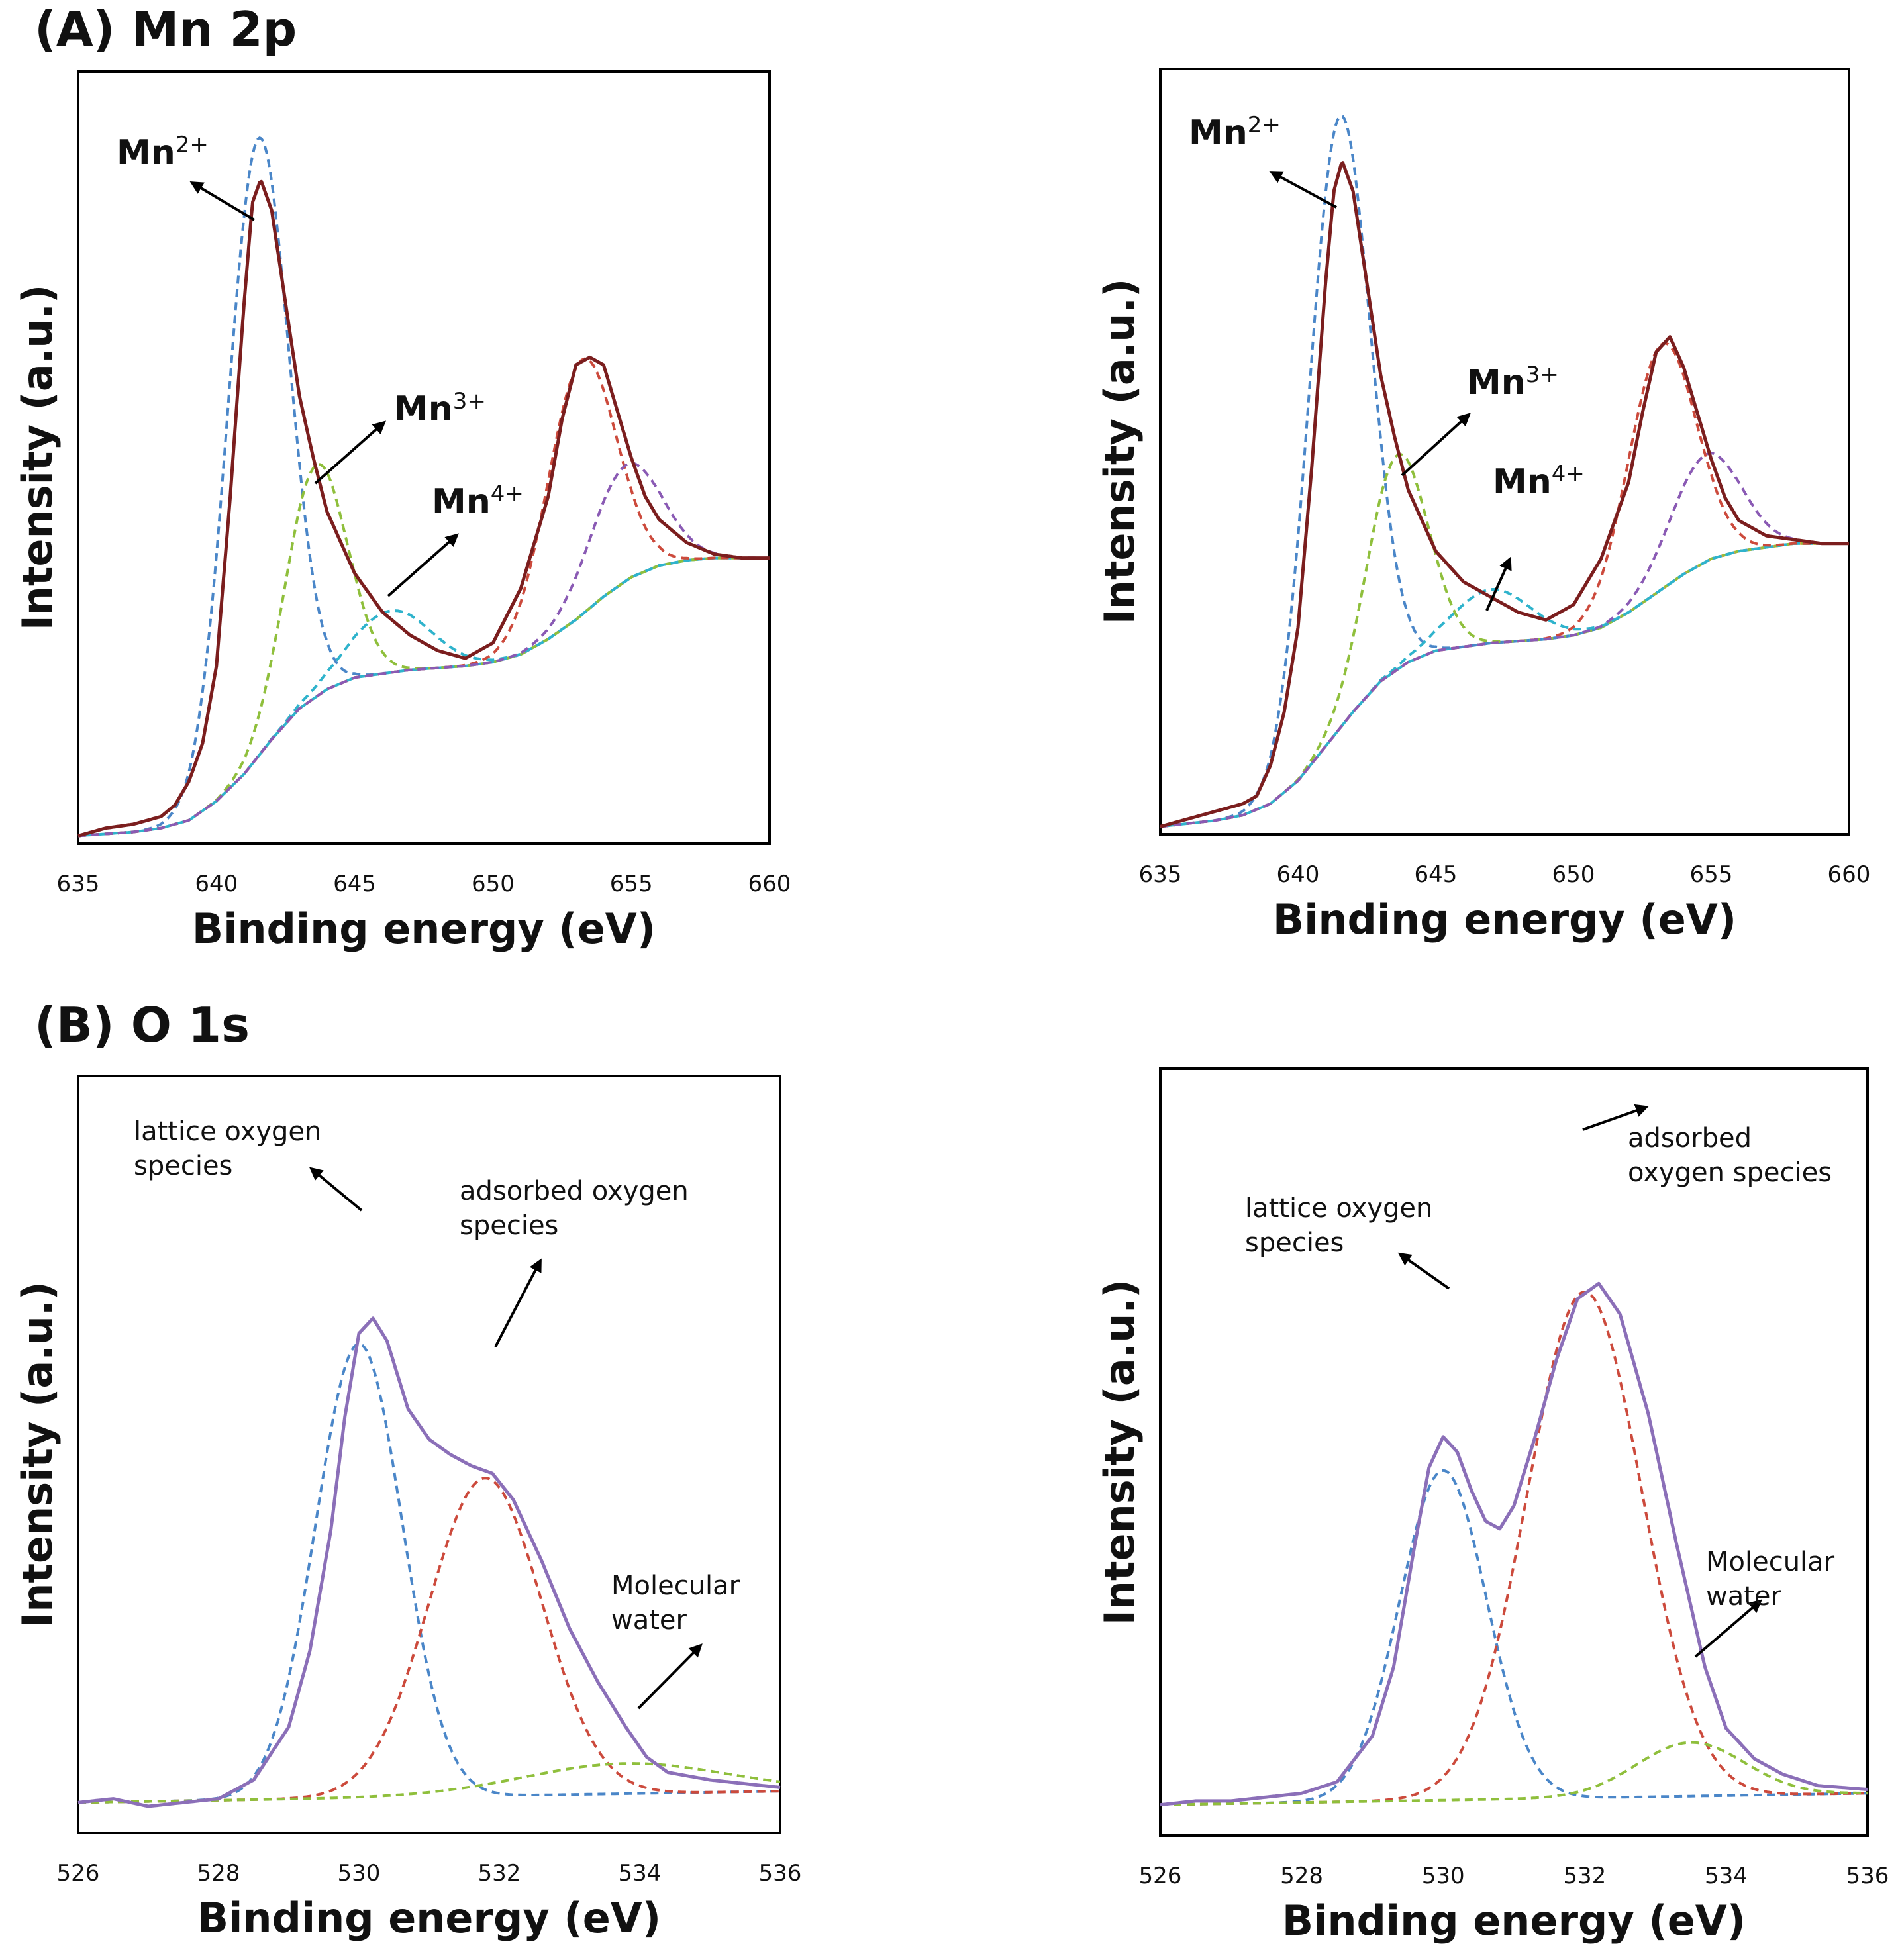  Describe the element at coordinates (165, 29) in the screenshot. I see `panel-a-label: (A) Mn 2p` at that location.